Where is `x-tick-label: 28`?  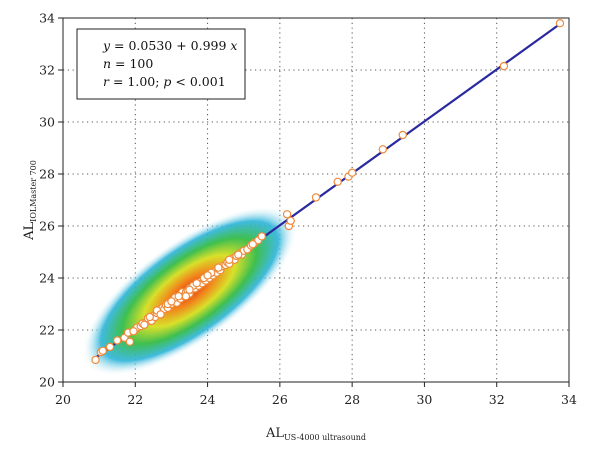 x-tick-label: 28 is located at coordinates (352, 399).